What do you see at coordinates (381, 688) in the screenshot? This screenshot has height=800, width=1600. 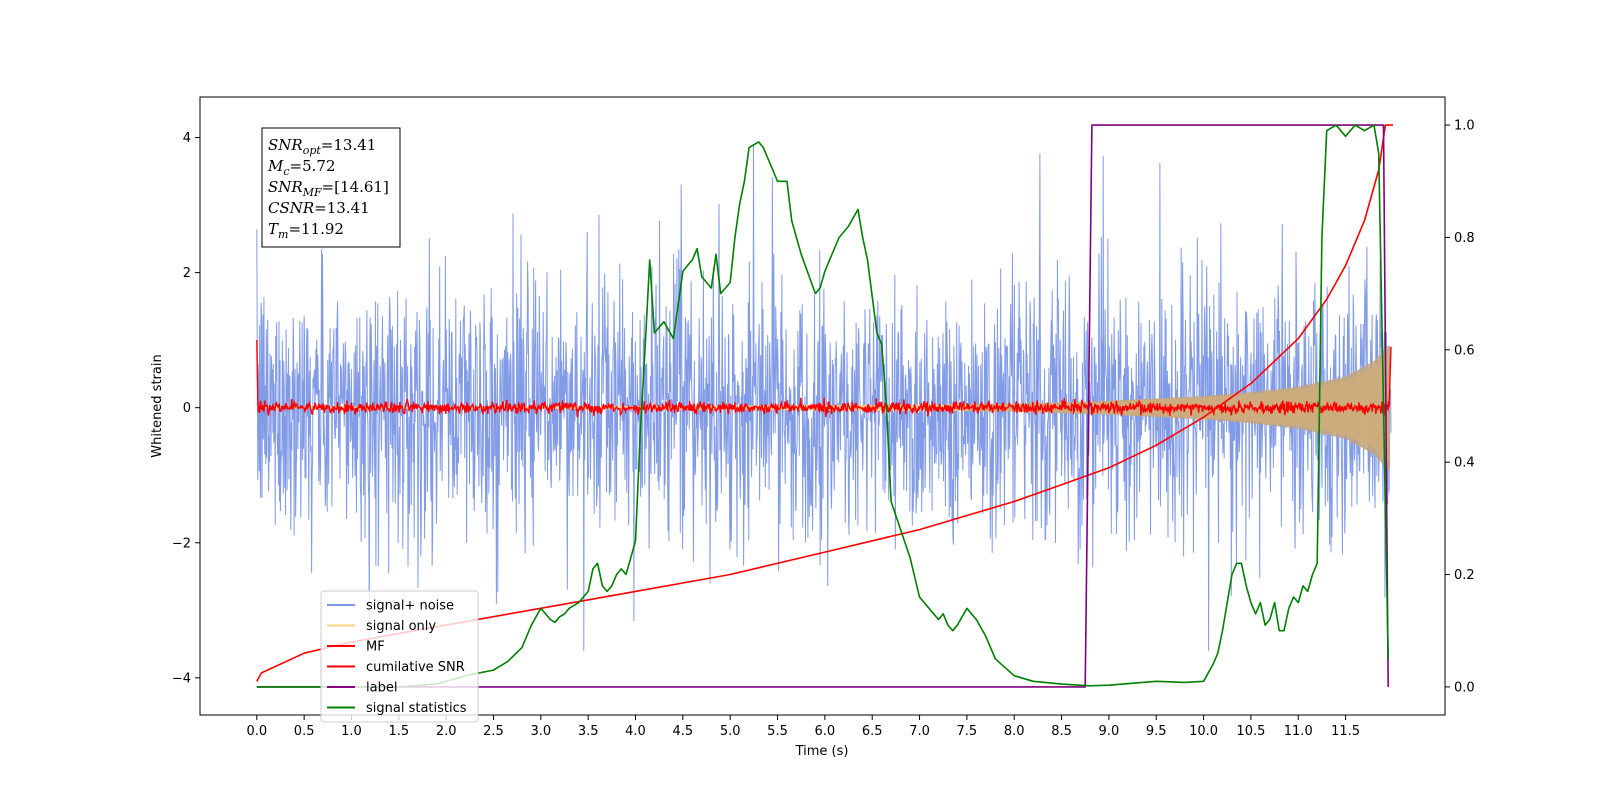 I see `legend-label: label` at bounding box center [381, 688].